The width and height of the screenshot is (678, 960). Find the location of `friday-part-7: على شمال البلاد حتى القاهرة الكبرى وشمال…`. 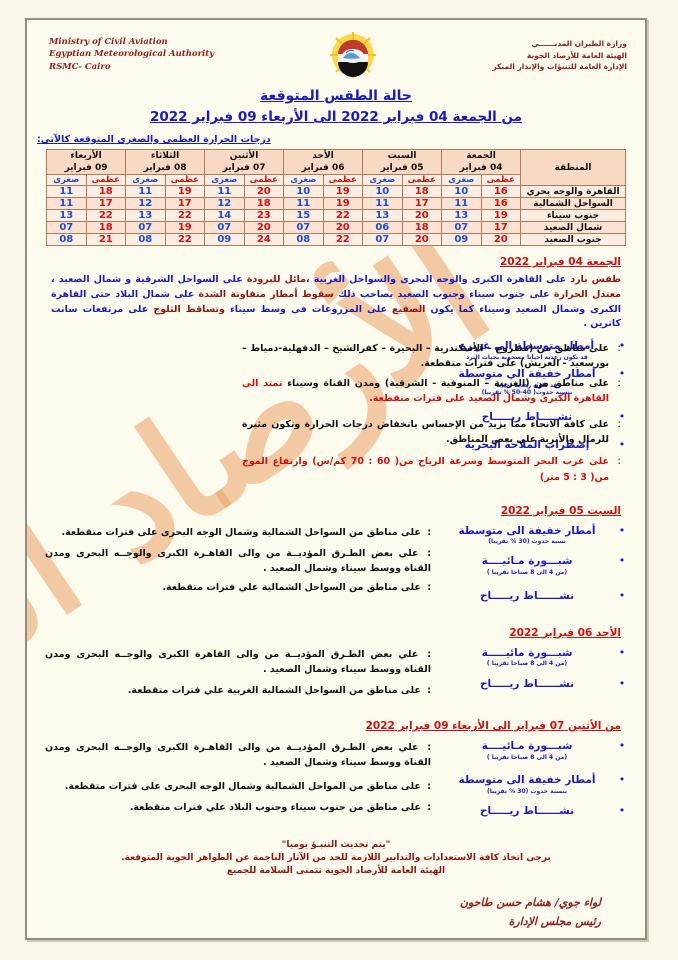

friday-part-7: على شمال البلاد حتى القاهرة الكبرى وشمال… is located at coordinates (336, 302).